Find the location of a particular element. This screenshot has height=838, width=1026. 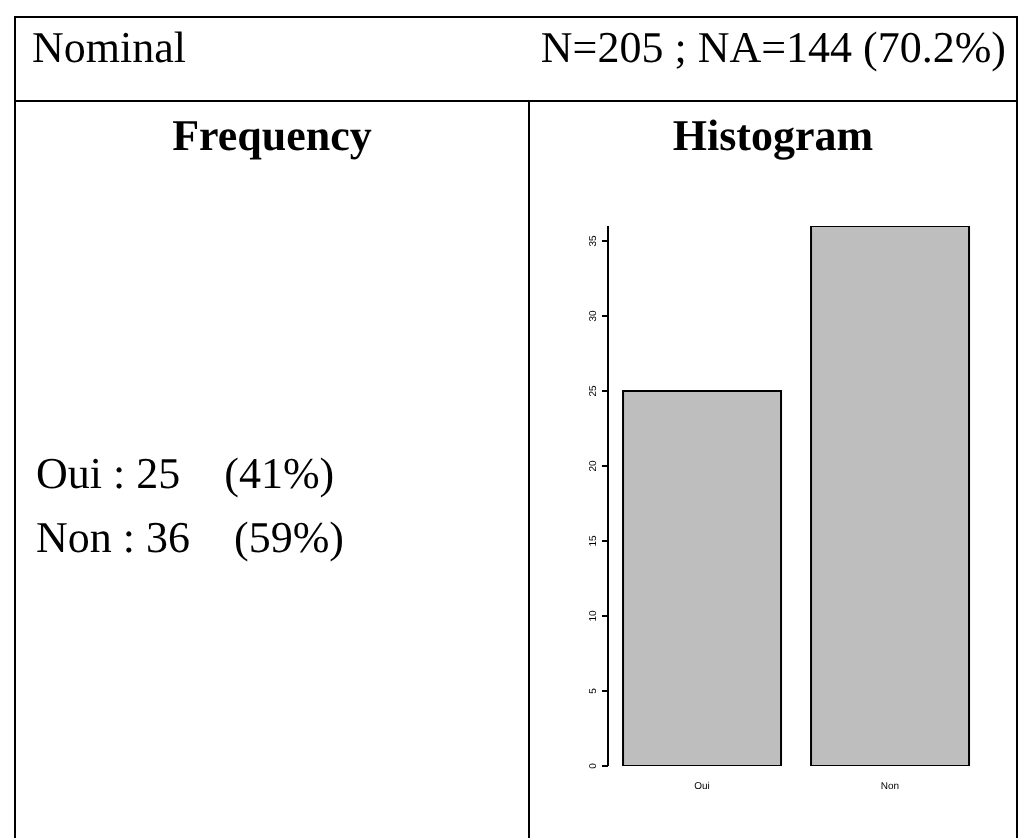

text: Histogram is located at coordinates (773, 136).